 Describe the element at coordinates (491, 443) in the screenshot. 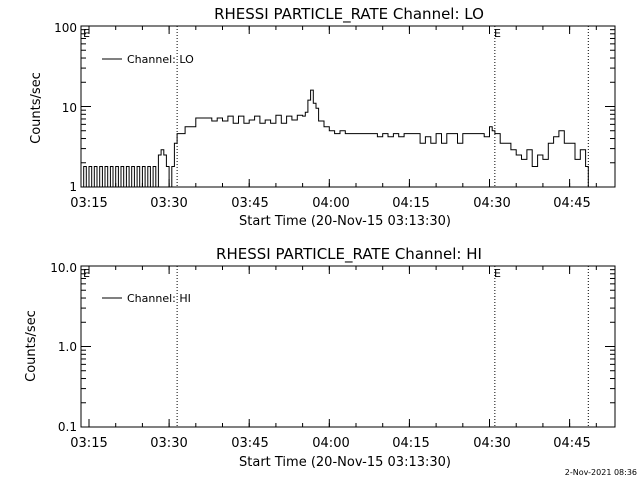

I see `x-tick-label-hi-0430: 04:30` at that location.